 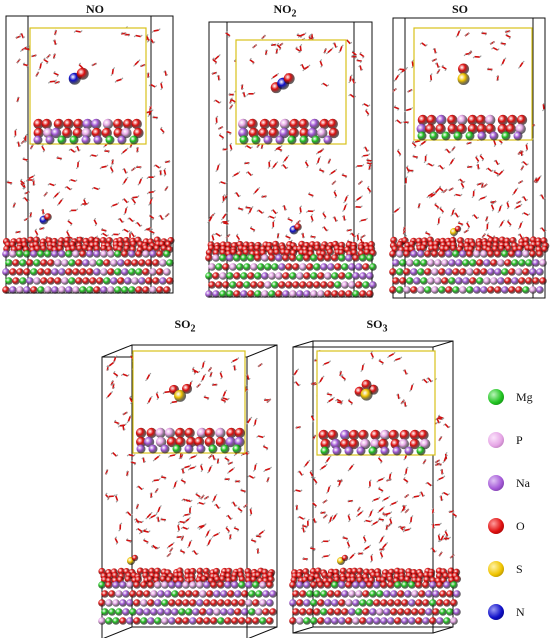 What do you see at coordinates (524, 397) in the screenshot?
I see `legend-label: Mg` at bounding box center [524, 397].